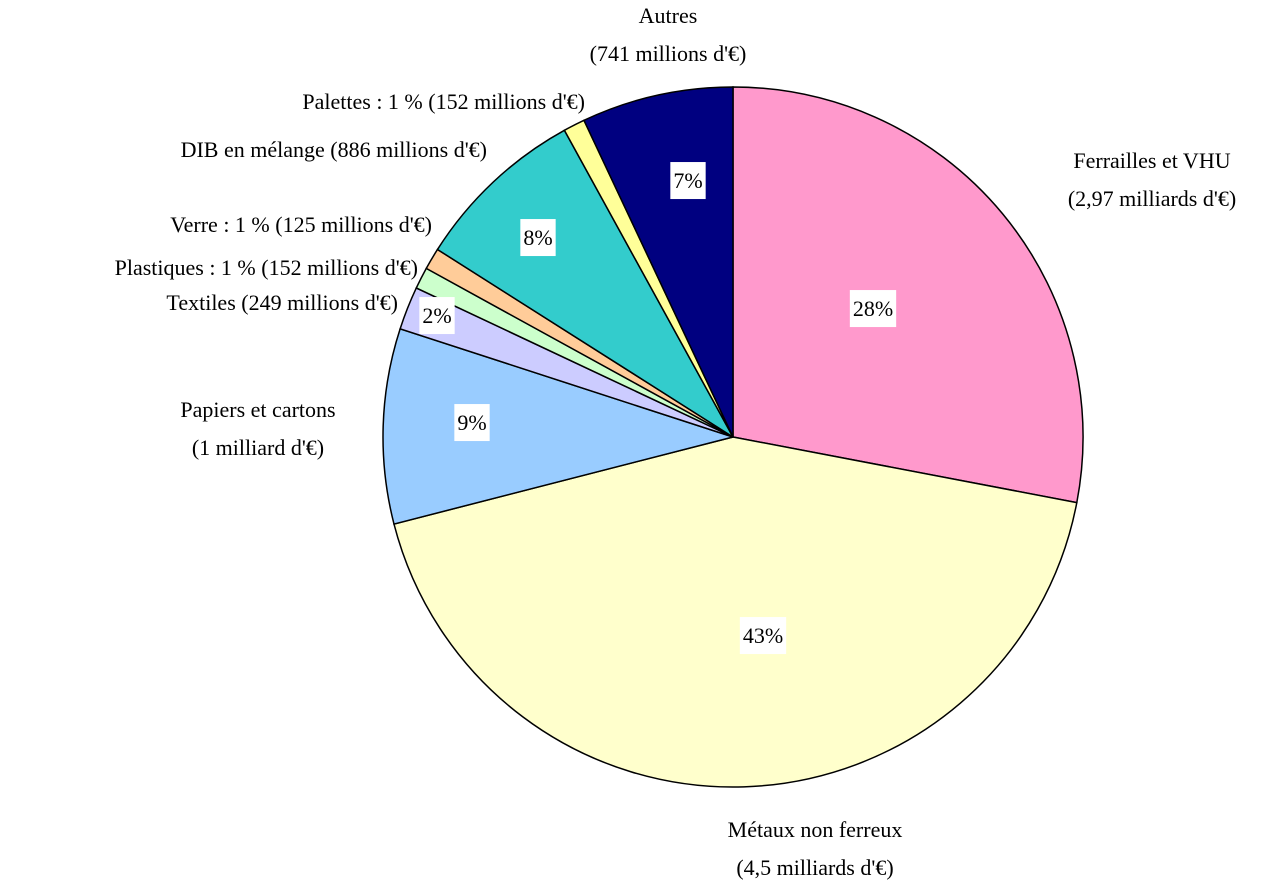 The height and width of the screenshot is (884, 1283). I want to click on slice-label: Plastiques : 1 % (152 millions d'€), so click(266, 267).